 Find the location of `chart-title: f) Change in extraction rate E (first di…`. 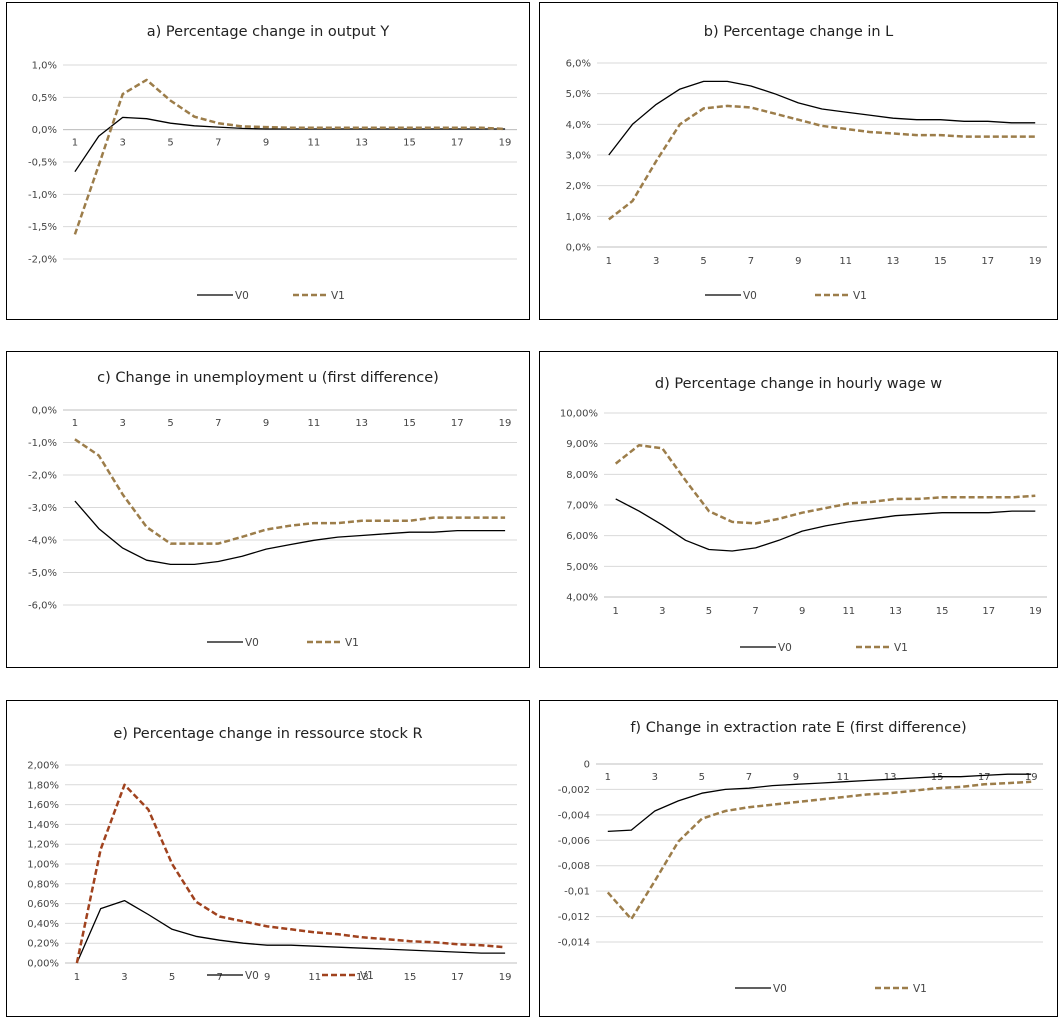

chart-title: f) Change in extraction rate E (first di… is located at coordinates (798, 728).